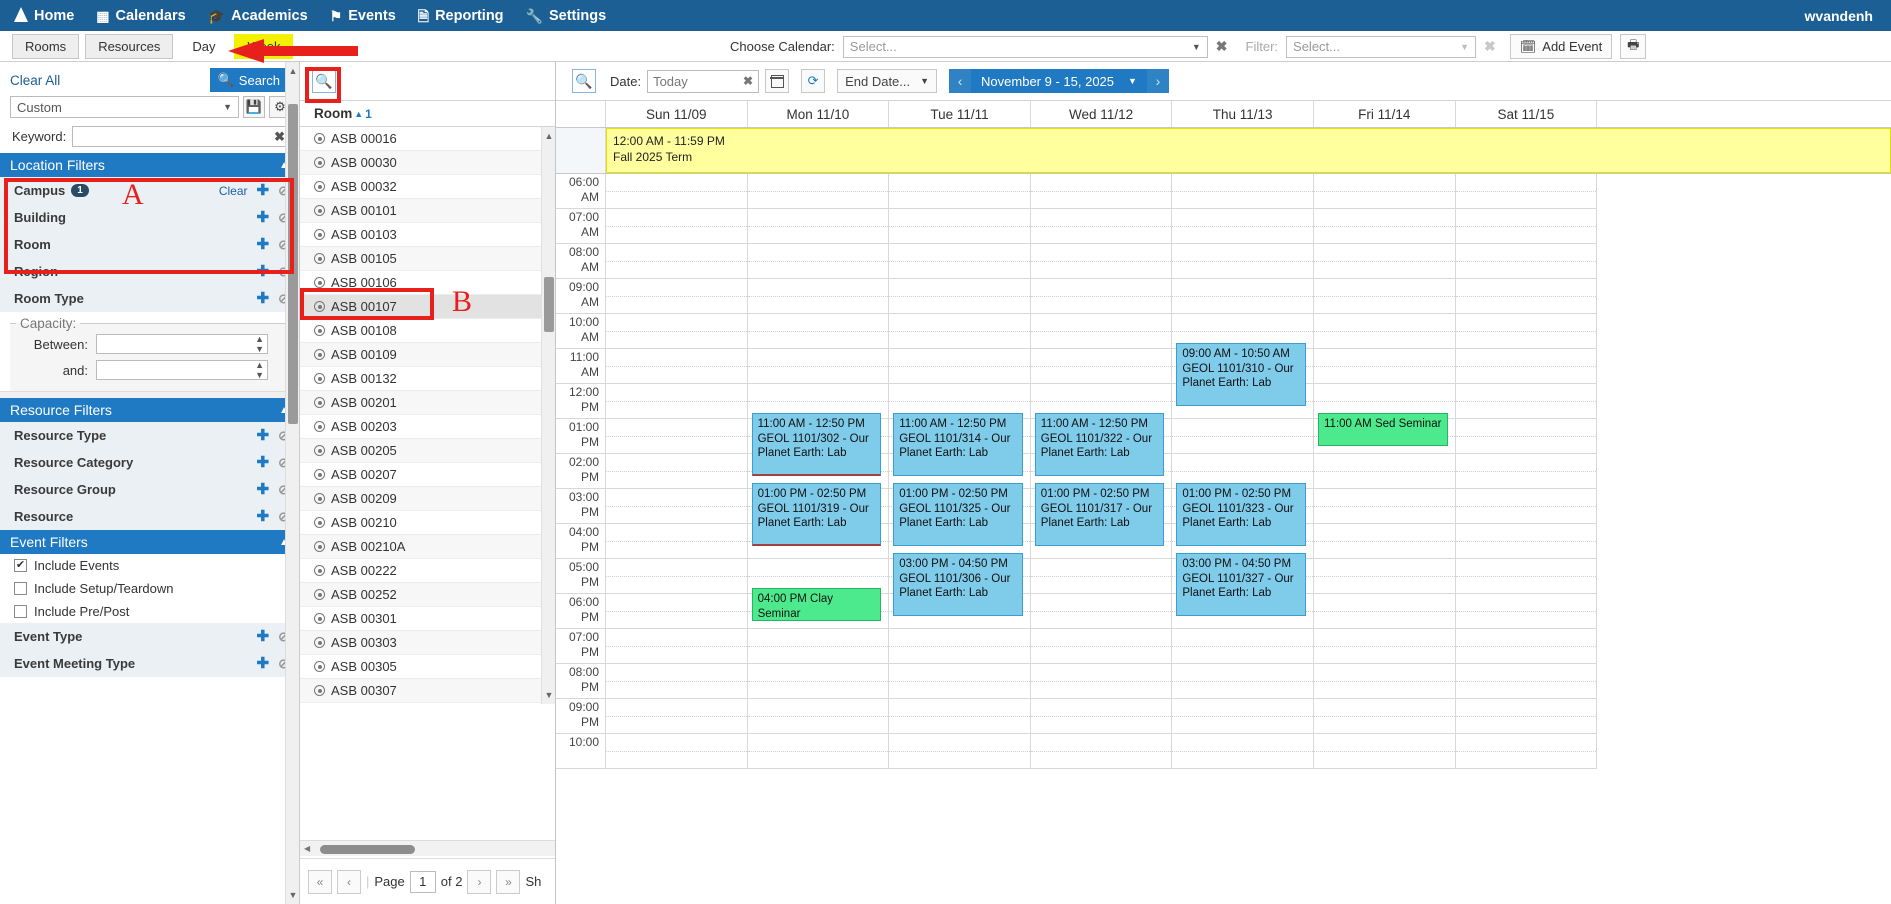  I want to click on pager-last-button: », so click(508, 881).